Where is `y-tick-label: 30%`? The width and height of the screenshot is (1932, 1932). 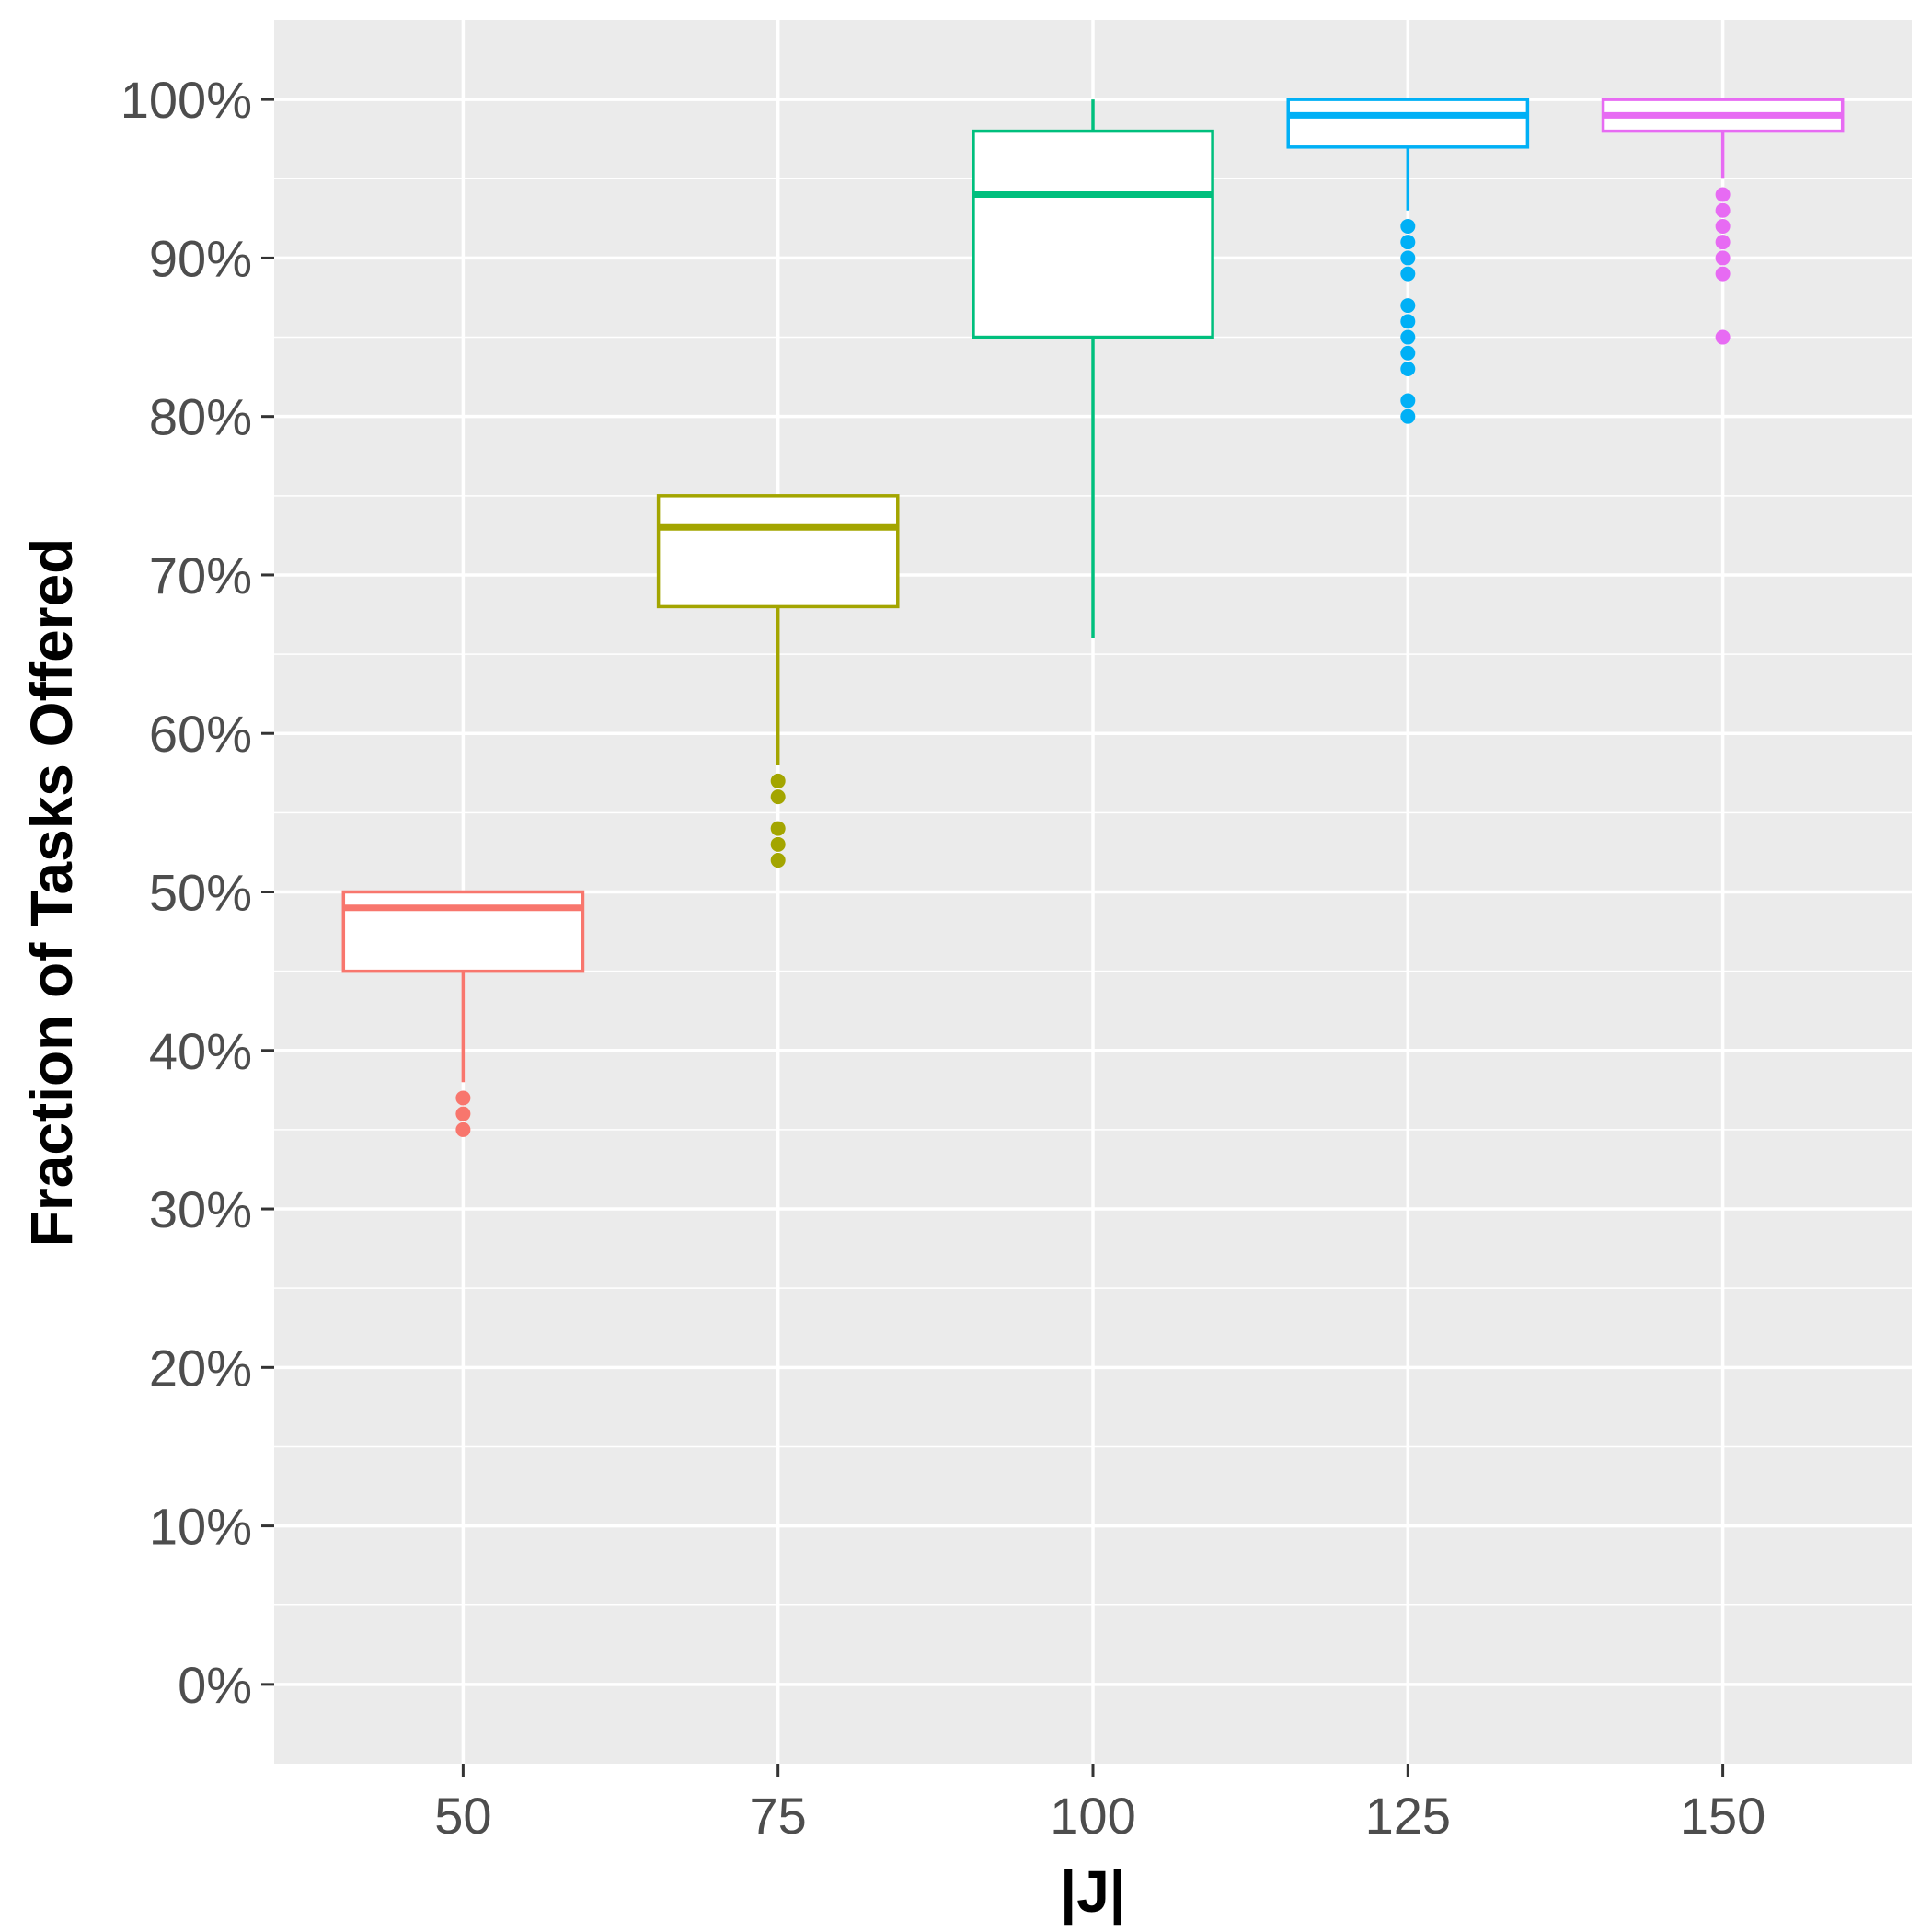
y-tick-label: 30% is located at coordinates (200, 1209).